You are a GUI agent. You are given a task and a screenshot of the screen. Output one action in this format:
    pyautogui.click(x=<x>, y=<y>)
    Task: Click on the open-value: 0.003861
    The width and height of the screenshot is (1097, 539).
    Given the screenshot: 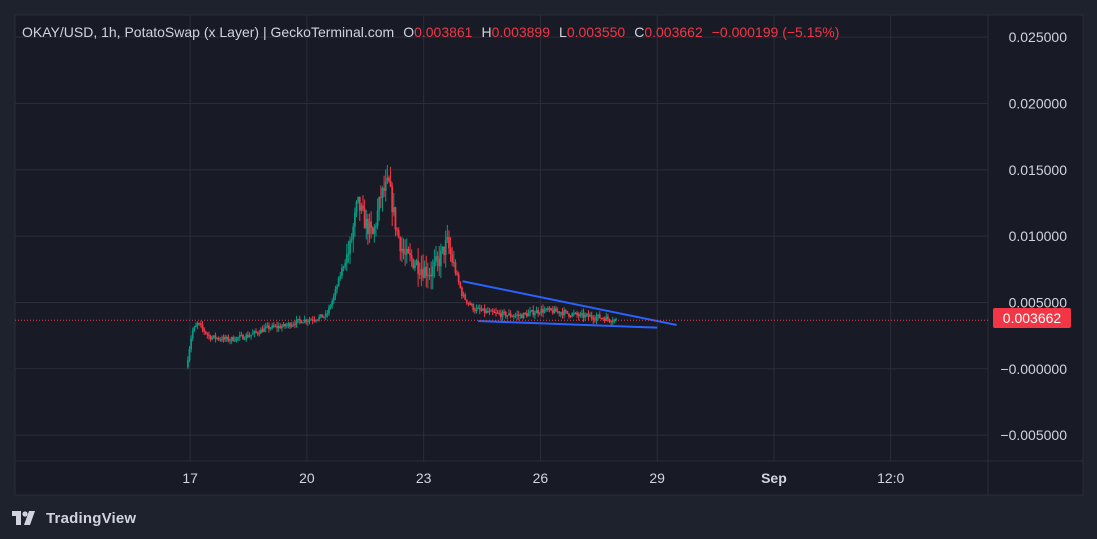 What is the action you would take?
    pyautogui.click(x=443, y=32)
    